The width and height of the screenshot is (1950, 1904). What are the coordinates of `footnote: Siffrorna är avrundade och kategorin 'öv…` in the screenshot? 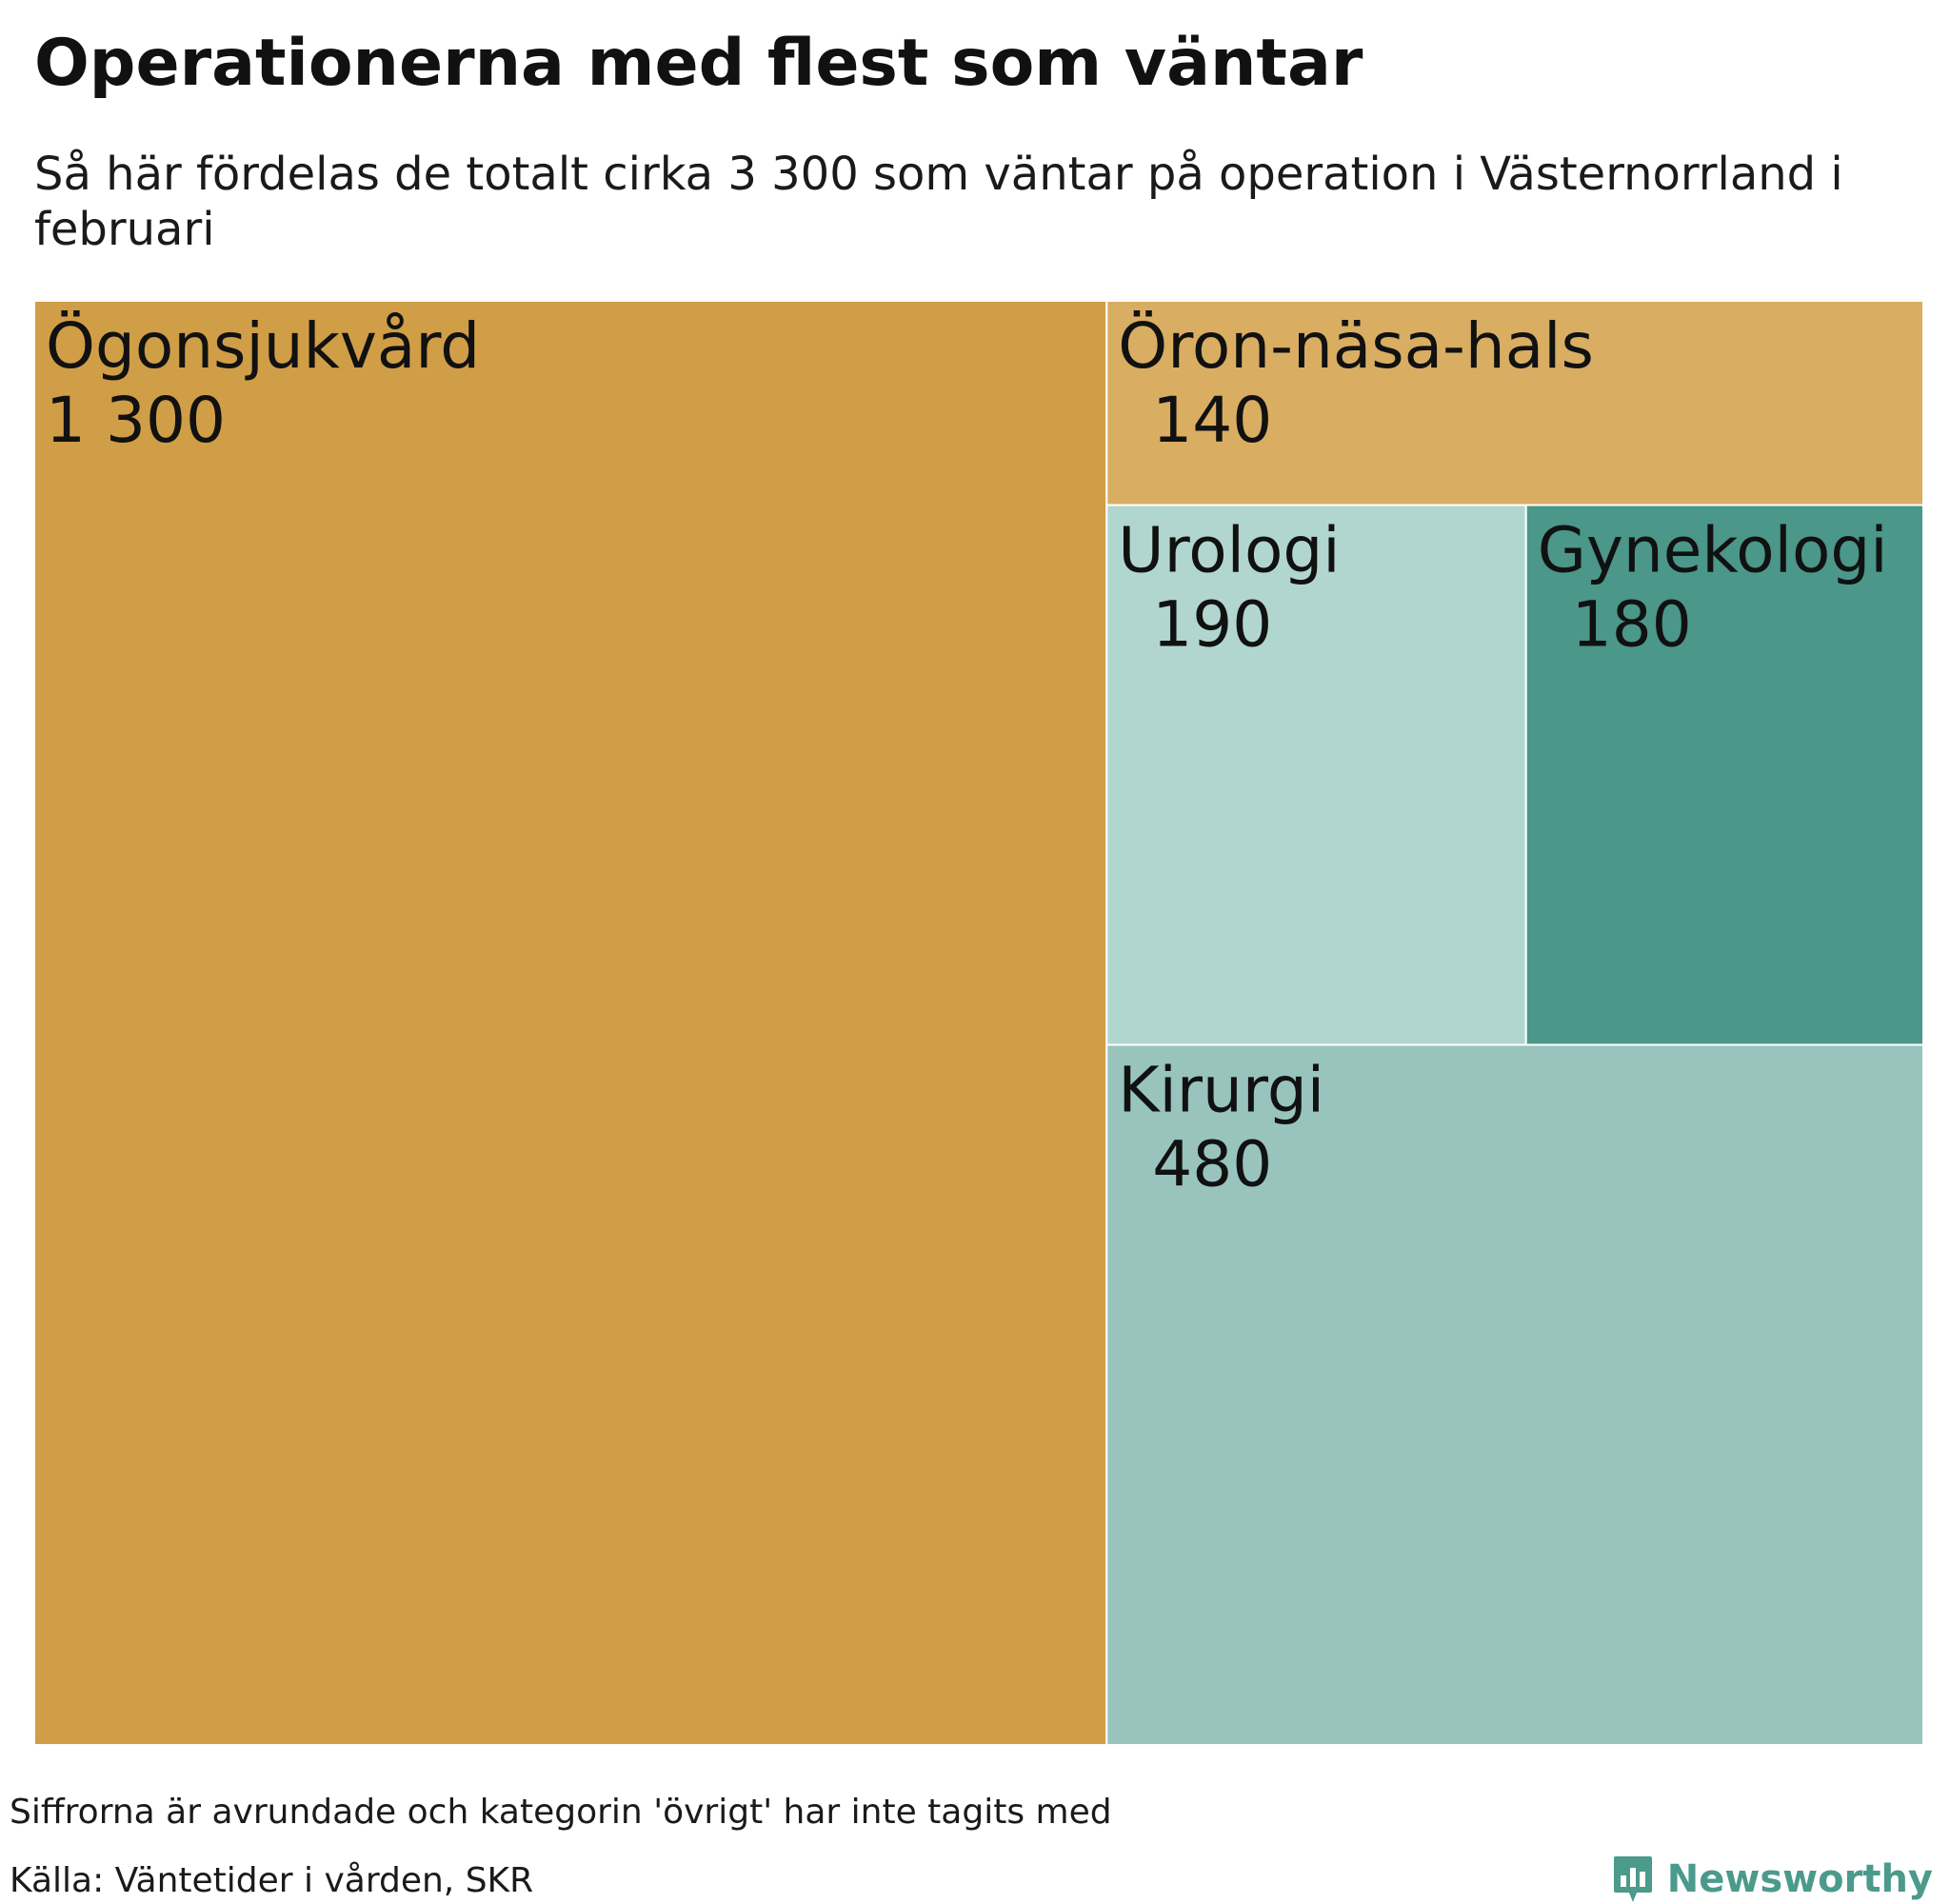 It's located at (561, 1812).